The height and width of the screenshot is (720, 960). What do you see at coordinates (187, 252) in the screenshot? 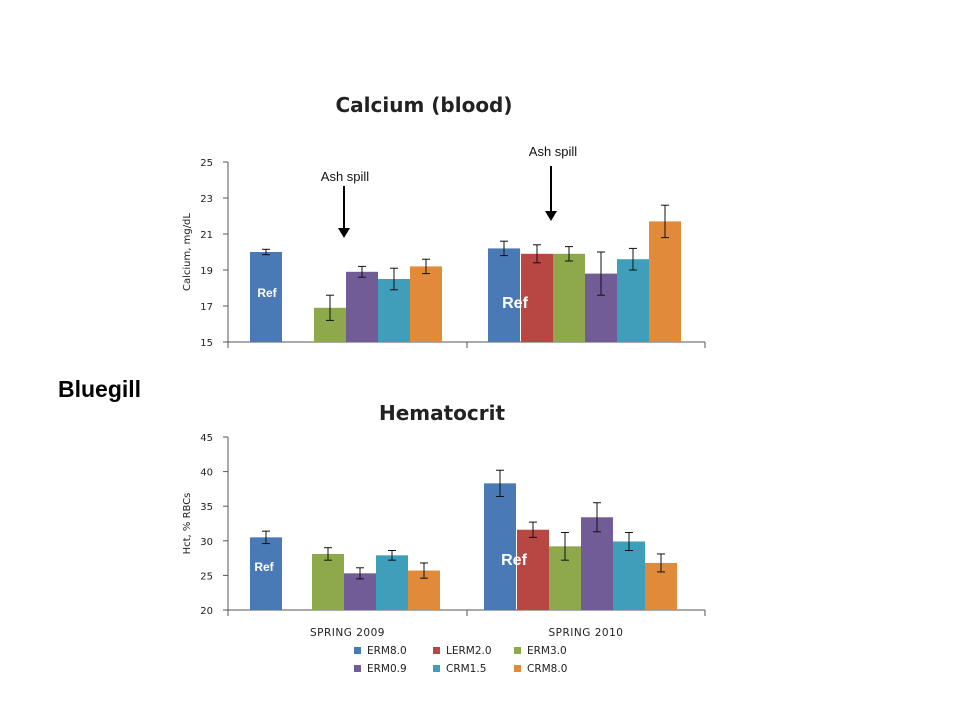
I see `y-axis-label: Calcium, mg/dL` at bounding box center [187, 252].